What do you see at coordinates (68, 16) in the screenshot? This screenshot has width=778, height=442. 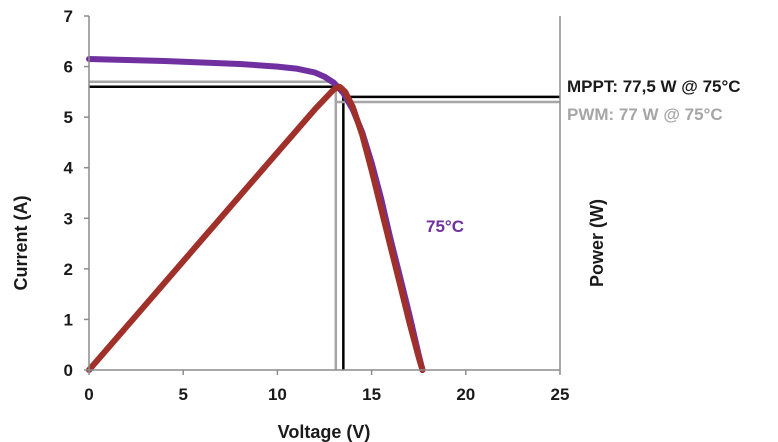 I see `y-tick-label: 7` at bounding box center [68, 16].